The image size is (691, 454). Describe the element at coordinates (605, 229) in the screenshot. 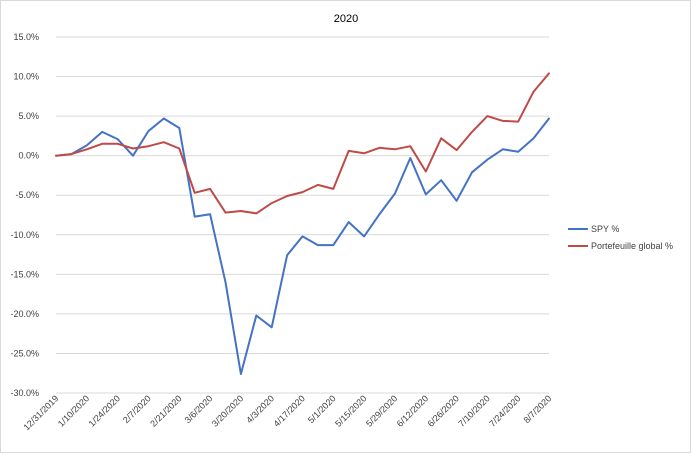

I see `legend-label: SPY %` at that location.